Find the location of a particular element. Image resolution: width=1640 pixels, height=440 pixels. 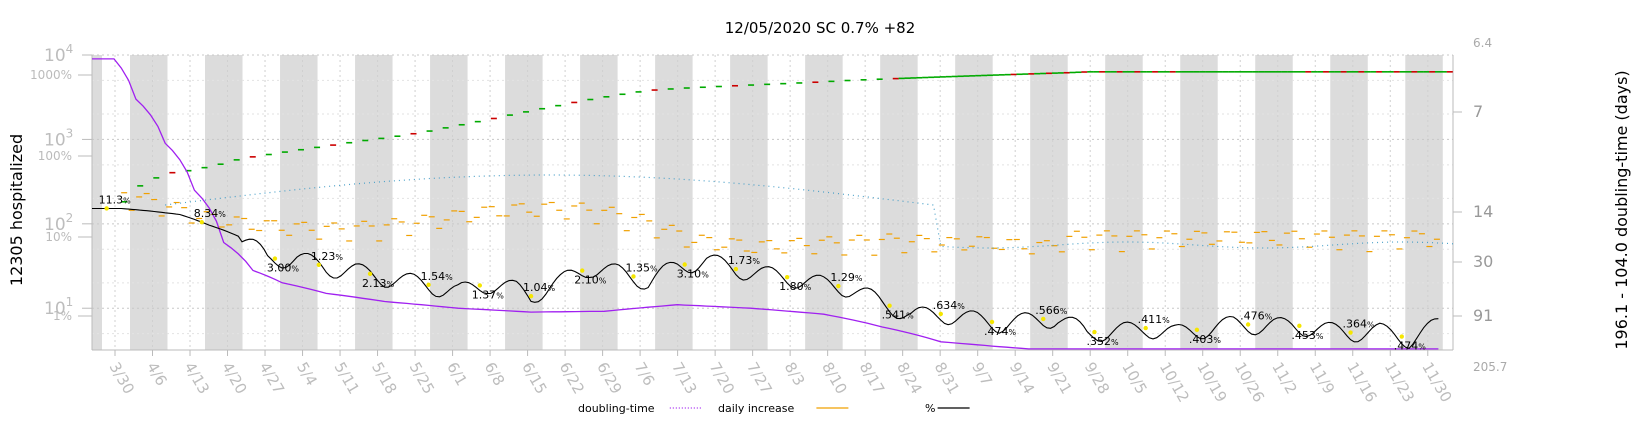

percent-annotation: 1.04% is located at coordinates (539, 287).